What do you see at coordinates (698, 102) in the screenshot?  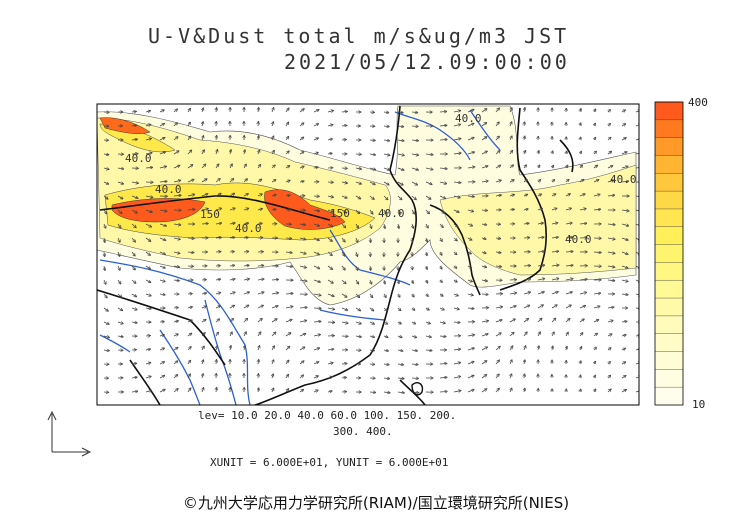 I see `colorbar-max-label: 400` at bounding box center [698, 102].